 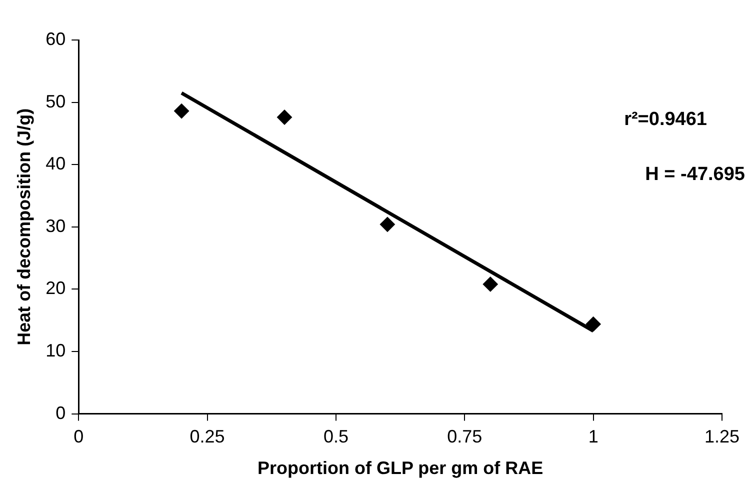 What do you see at coordinates (722, 436) in the screenshot?
I see `x-tick-label: 1.25` at bounding box center [722, 436].